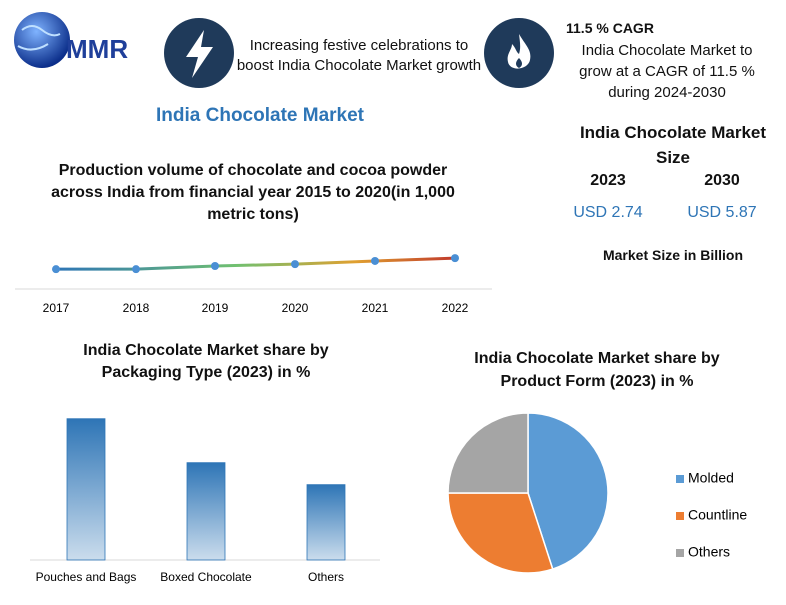  I want to click on logo: MMR, so click(71, 40).